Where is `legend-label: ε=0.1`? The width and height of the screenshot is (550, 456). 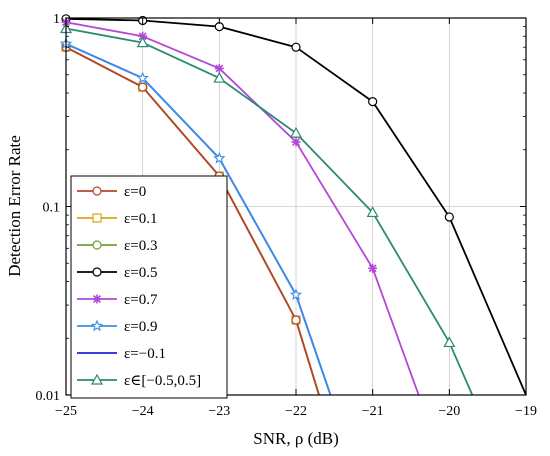
legend-label: ε=0.1 is located at coordinates (141, 219).